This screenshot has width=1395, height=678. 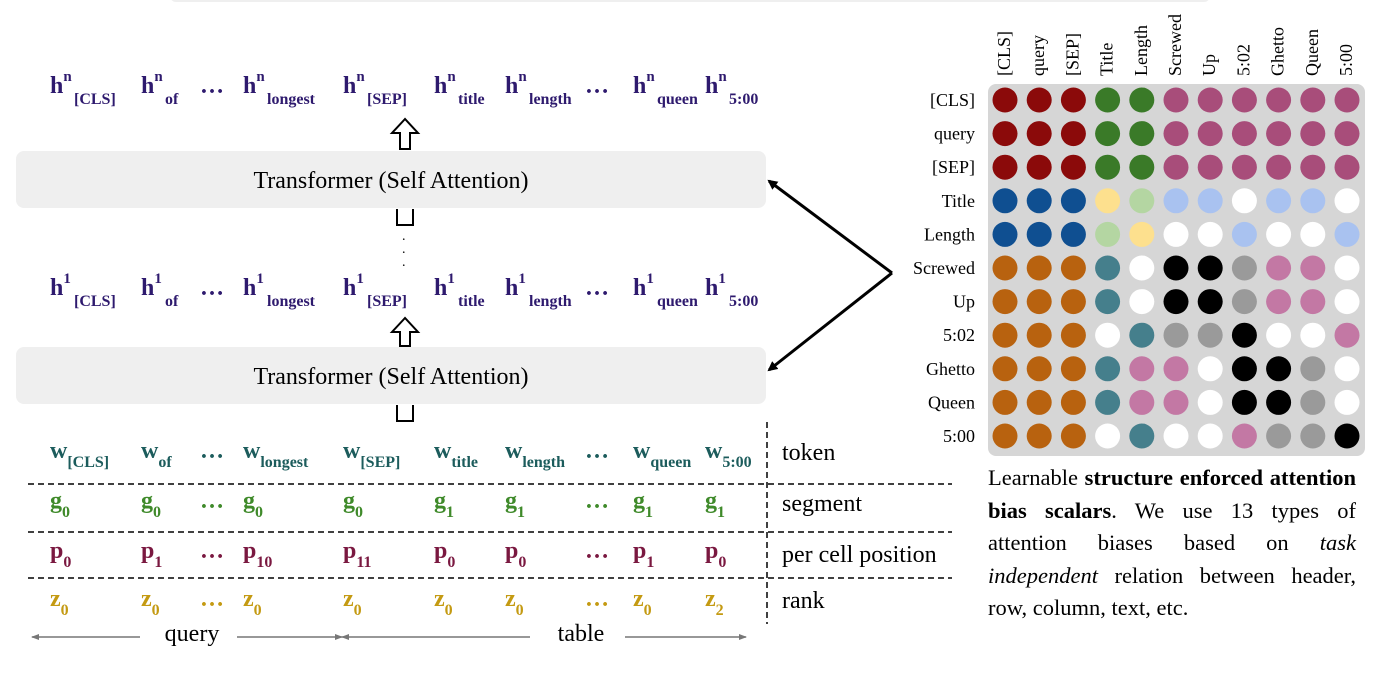 What do you see at coordinates (380, 462) in the screenshot?
I see `token-subscript: [SEP]` at bounding box center [380, 462].